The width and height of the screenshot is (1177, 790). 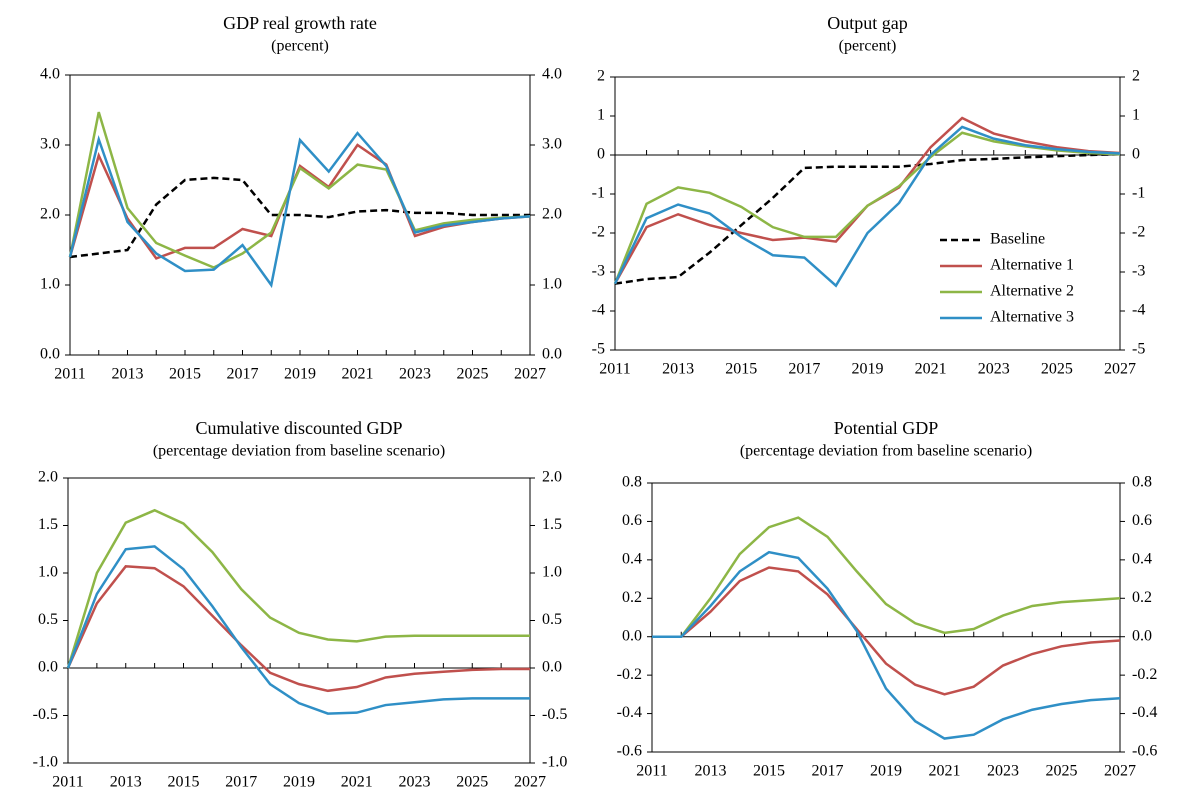 What do you see at coordinates (1136, 76) in the screenshot?
I see `y2-tick-label: 2` at bounding box center [1136, 76].